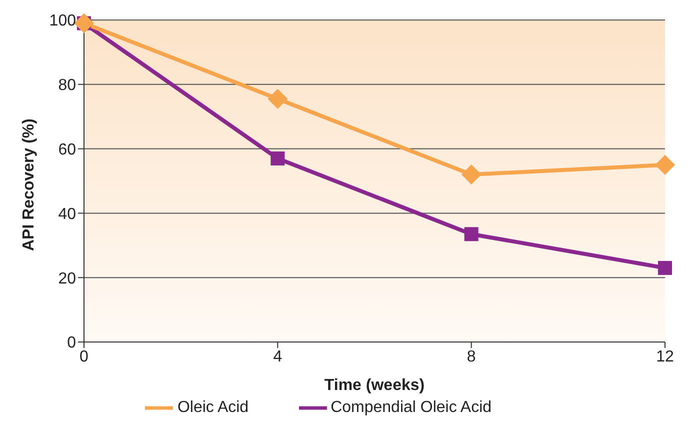 This screenshot has height=434, width=687. Describe the element at coordinates (62, 21) in the screenshot. I see `y-tick-label: 100` at that location.